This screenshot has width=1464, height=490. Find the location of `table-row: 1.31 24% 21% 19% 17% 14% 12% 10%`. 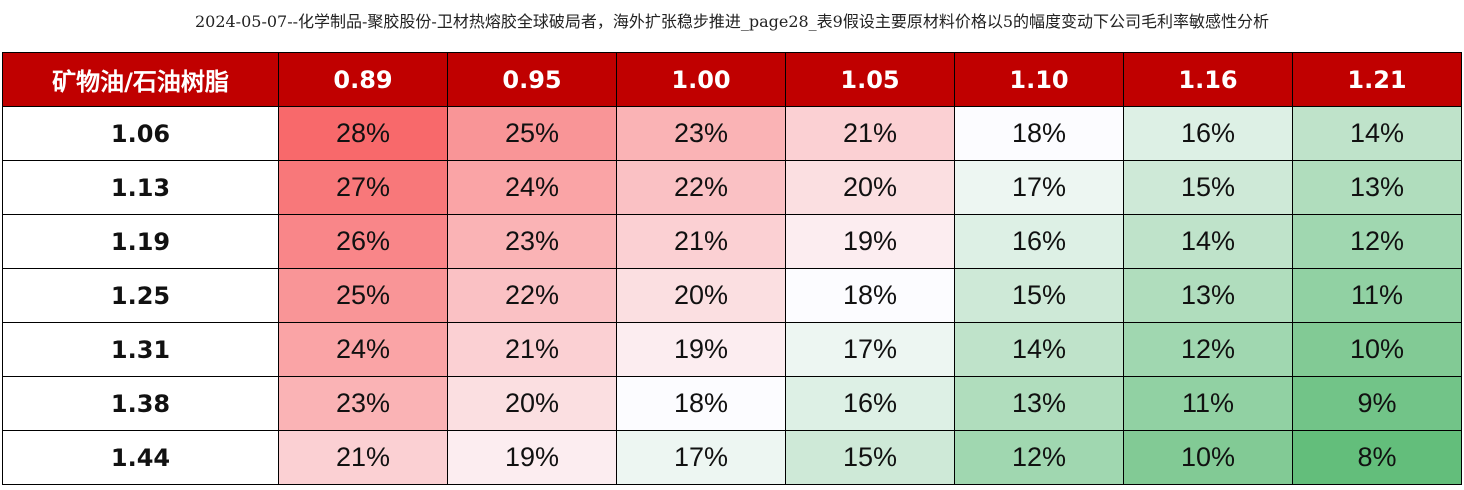

table-row: 1.31 24% 21% 19% 17% 14% 12% 10% is located at coordinates (732, 349).